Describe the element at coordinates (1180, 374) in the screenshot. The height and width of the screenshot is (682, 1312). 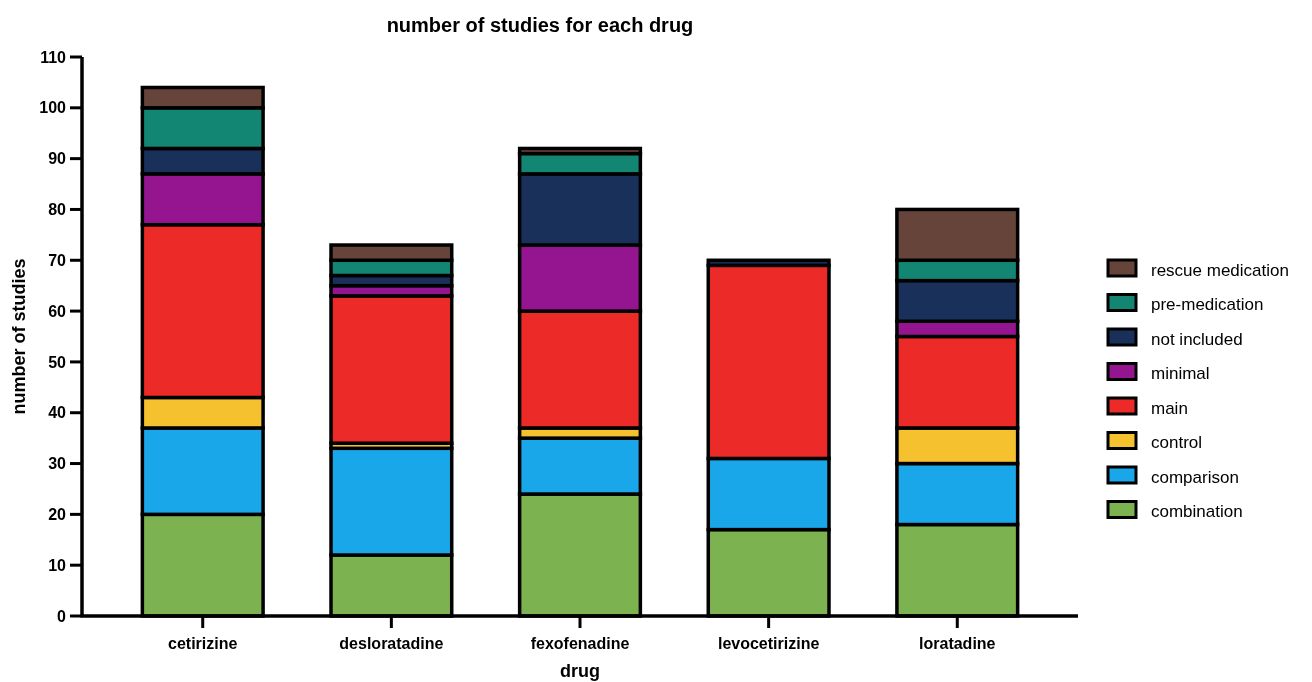
I see `legend-label: minimal` at that location.